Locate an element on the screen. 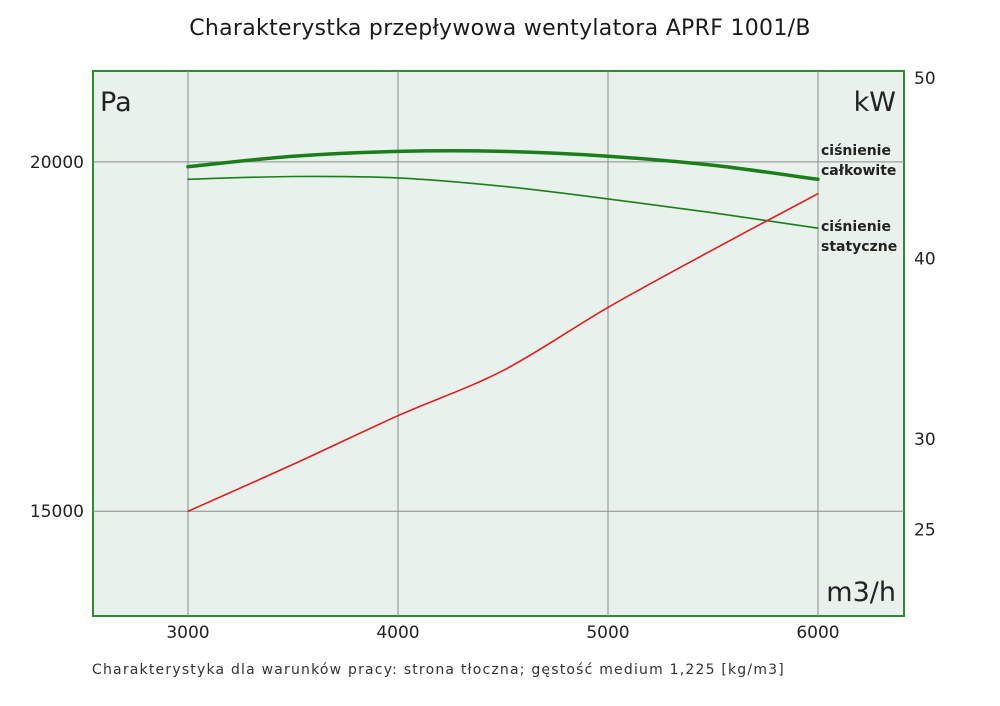  y-axis-unit-left: Pa is located at coordinates (116, 102).